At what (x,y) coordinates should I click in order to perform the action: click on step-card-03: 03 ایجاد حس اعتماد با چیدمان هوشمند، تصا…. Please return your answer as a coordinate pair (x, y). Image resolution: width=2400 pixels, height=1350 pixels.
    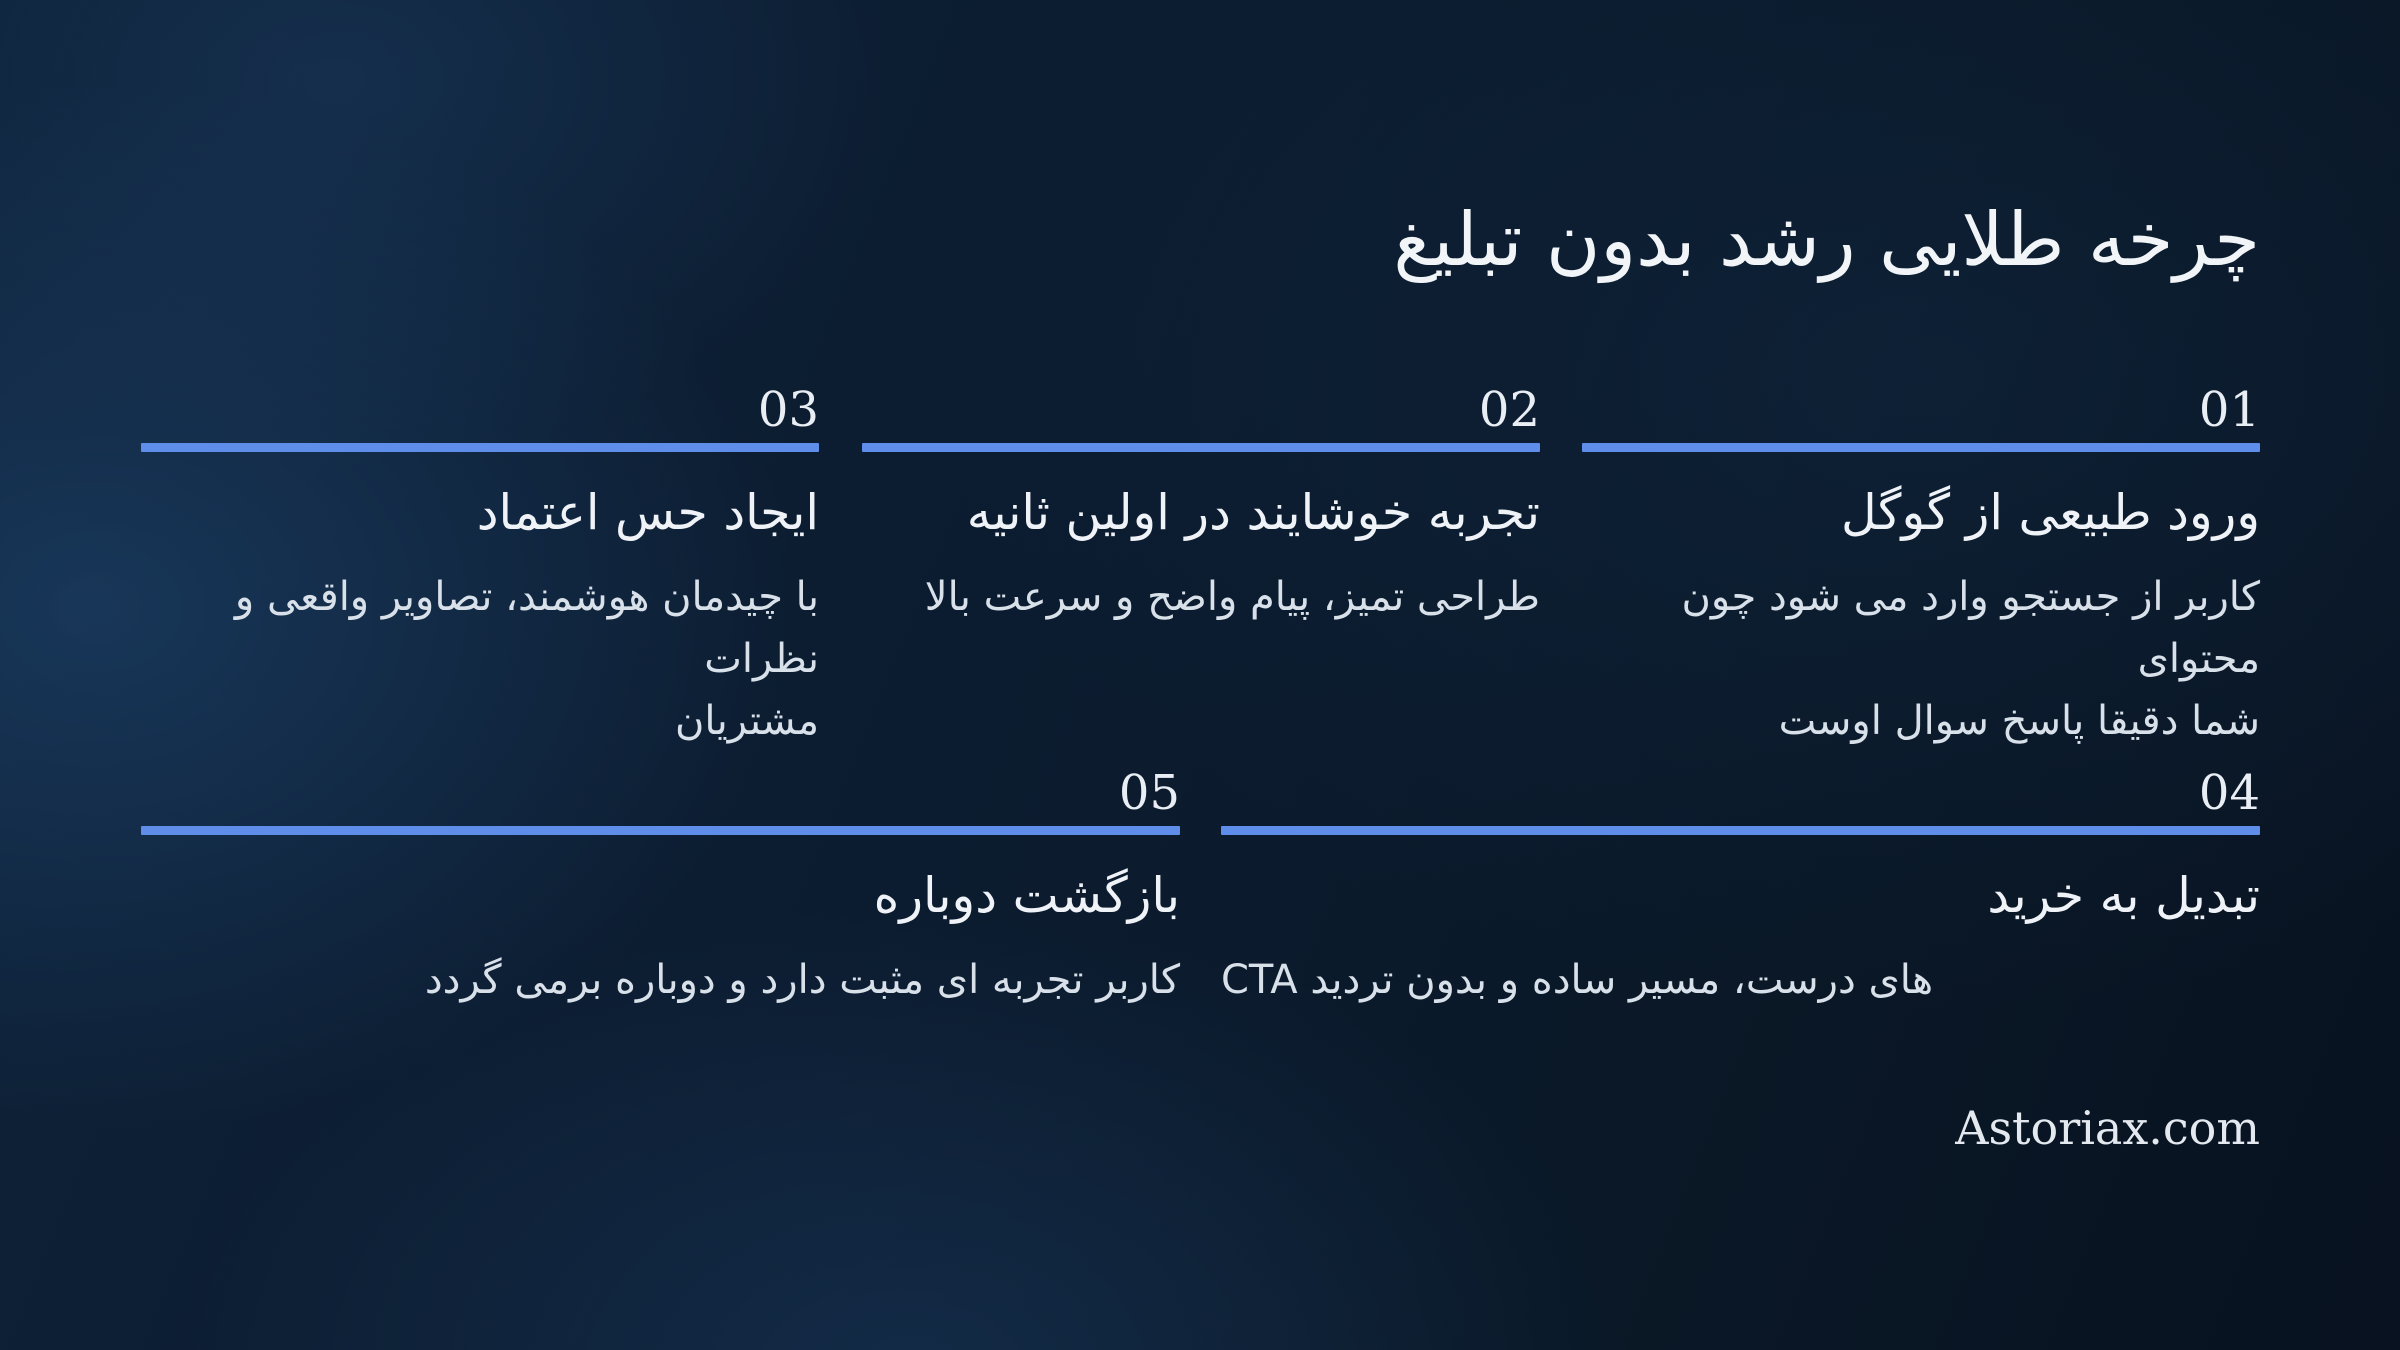
    Looking at the image, I should click on (480, 567).